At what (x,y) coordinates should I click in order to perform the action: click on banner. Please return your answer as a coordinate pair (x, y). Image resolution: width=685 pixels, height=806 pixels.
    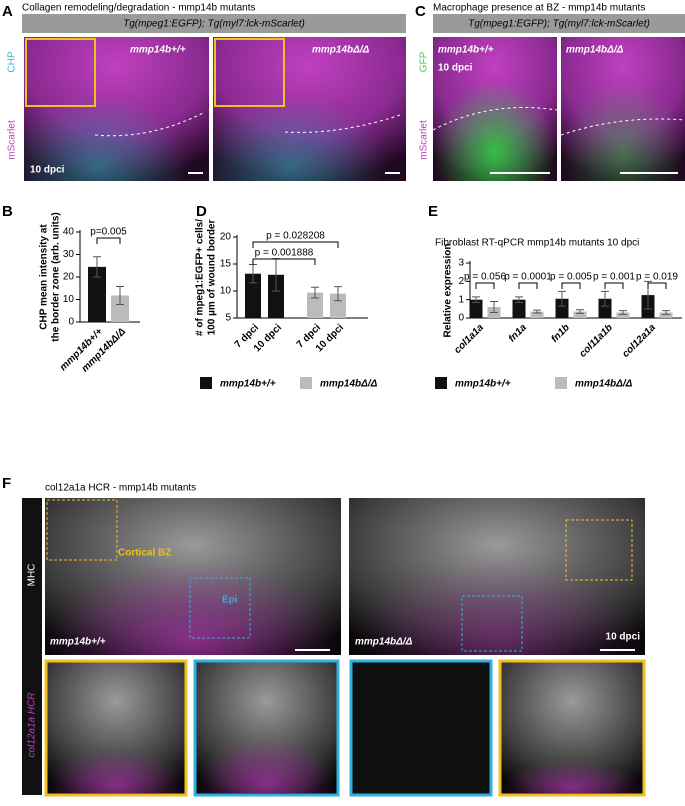
    Looking at the image, I should click on (214, 23).